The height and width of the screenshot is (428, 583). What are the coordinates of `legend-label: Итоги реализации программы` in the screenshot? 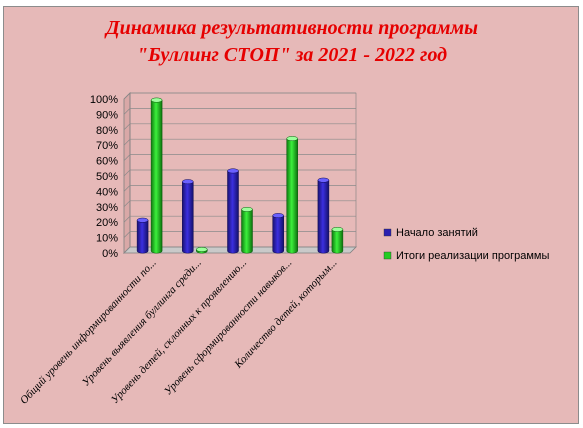 It's located at (472, 256).